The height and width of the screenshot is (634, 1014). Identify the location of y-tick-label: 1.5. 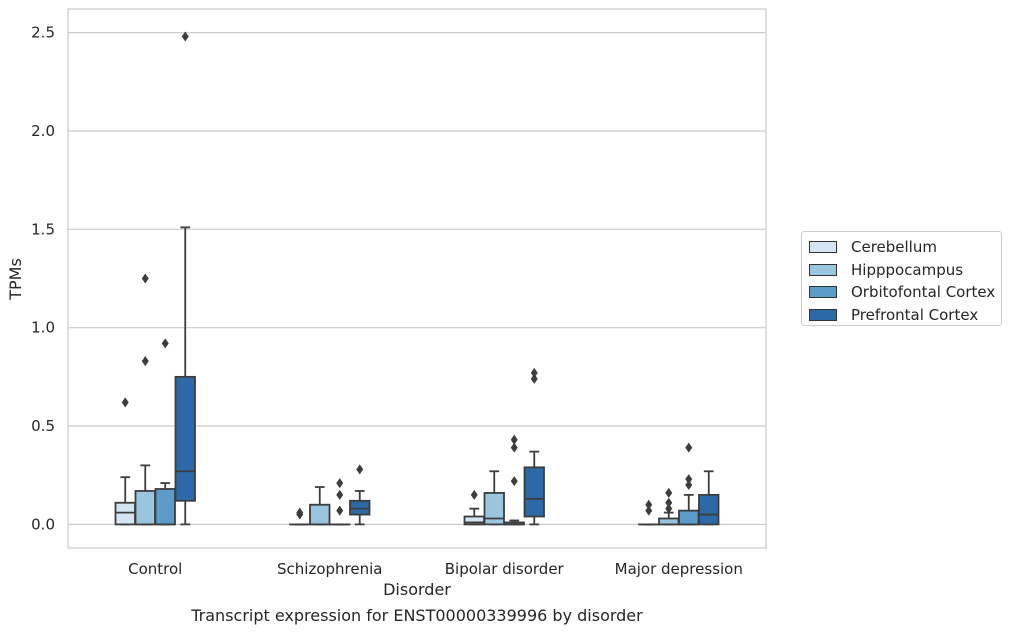
(43, 229).